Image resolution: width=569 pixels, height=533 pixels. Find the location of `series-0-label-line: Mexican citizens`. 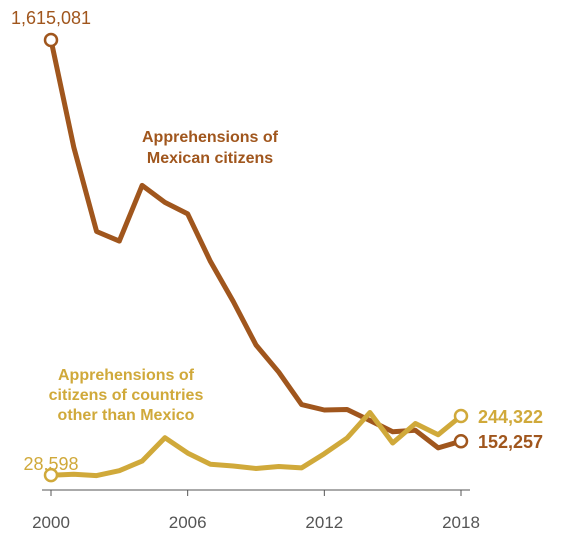

series-0-label-line: Mexican citizens is located at coordinates (210, 158).